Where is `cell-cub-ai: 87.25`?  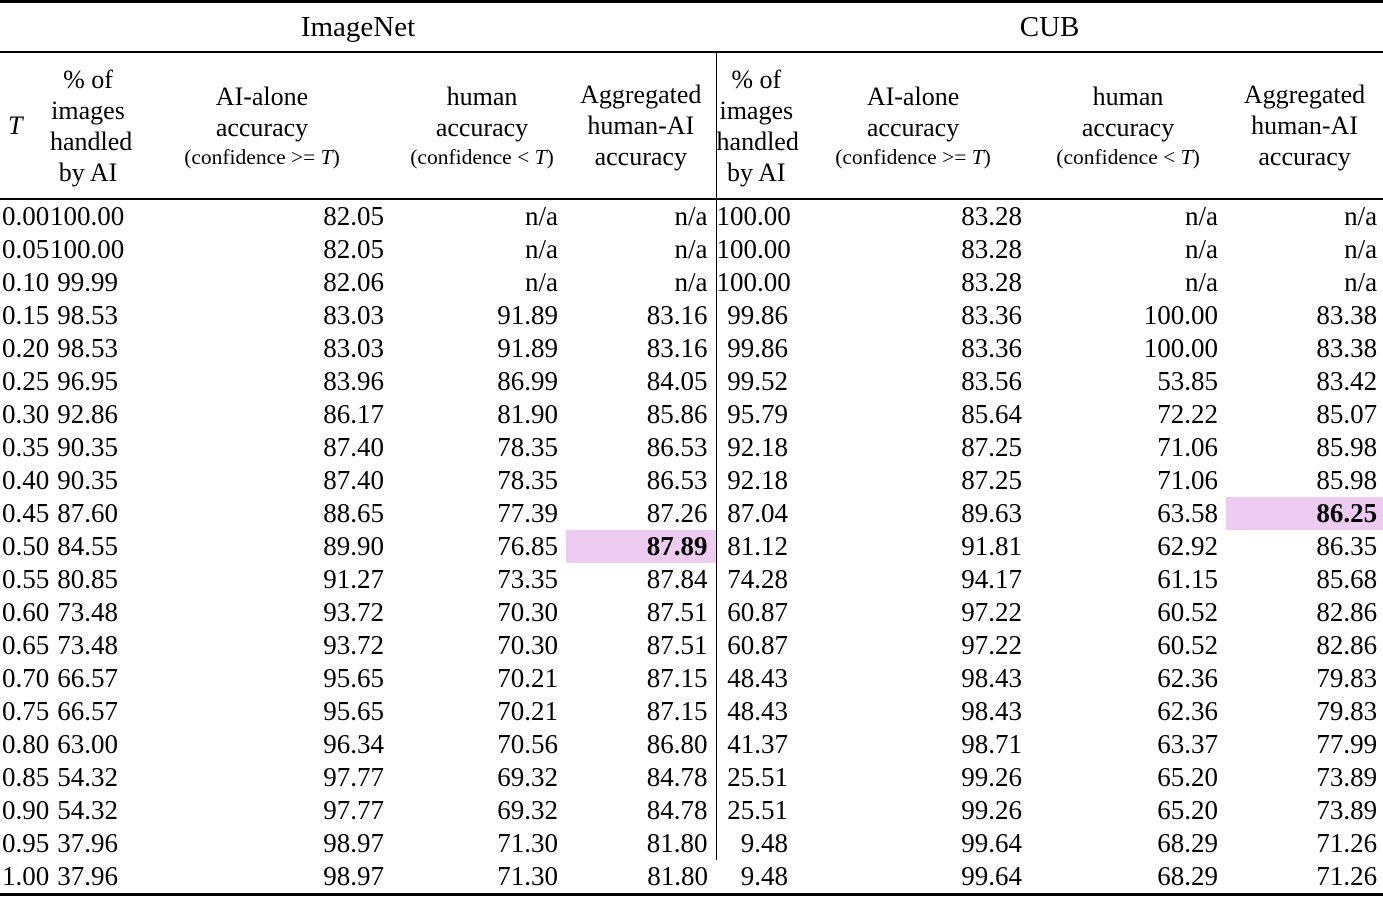
cell-cub-ai: 87.25 is located at coordinates (992, 480).